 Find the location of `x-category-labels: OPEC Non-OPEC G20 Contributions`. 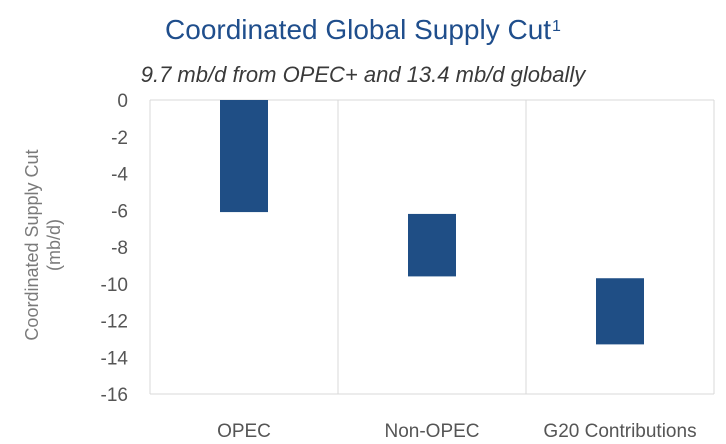

x-category-labels: OPEC Non-OPEC G20 Contributions is located at coordinates (457, 431).